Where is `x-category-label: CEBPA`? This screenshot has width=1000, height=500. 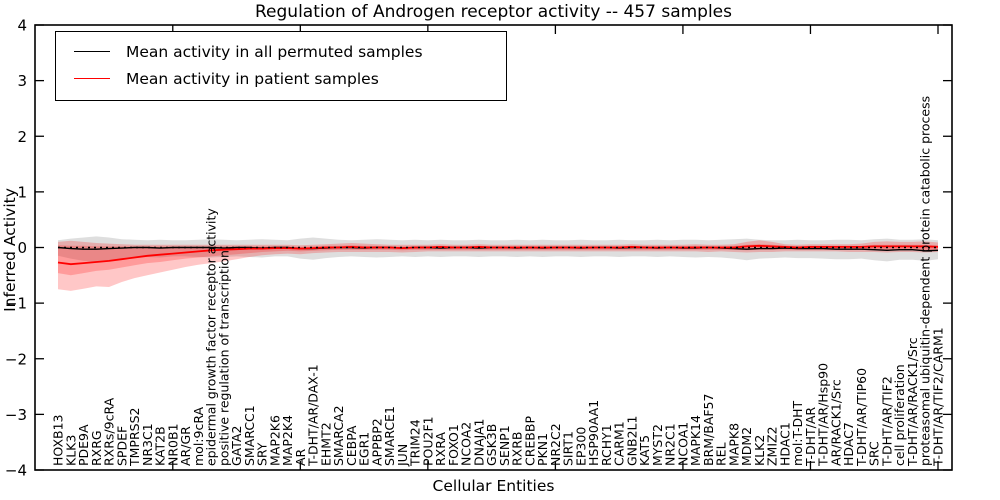 x-category-label: CEBPA is located at coordinates (351, 445).